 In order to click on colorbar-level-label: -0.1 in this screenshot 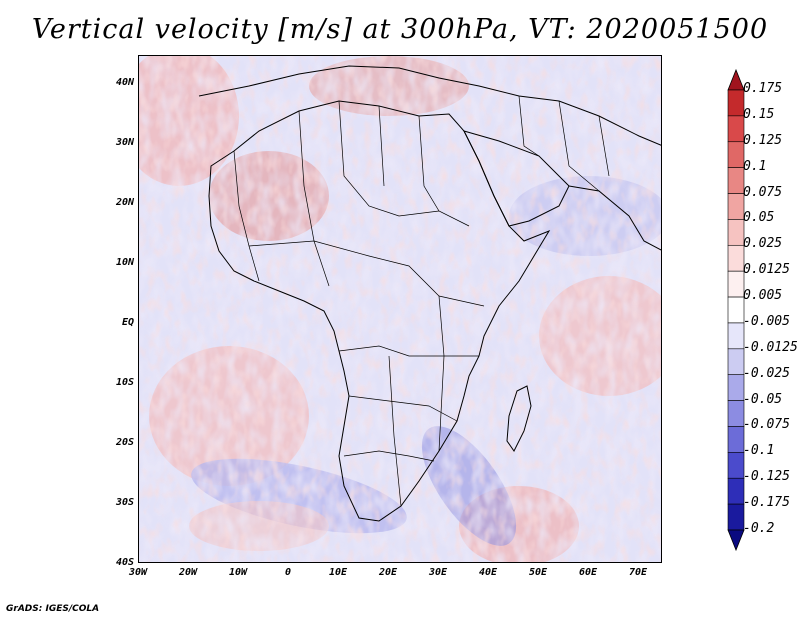, I will do `click(759, 451)`.